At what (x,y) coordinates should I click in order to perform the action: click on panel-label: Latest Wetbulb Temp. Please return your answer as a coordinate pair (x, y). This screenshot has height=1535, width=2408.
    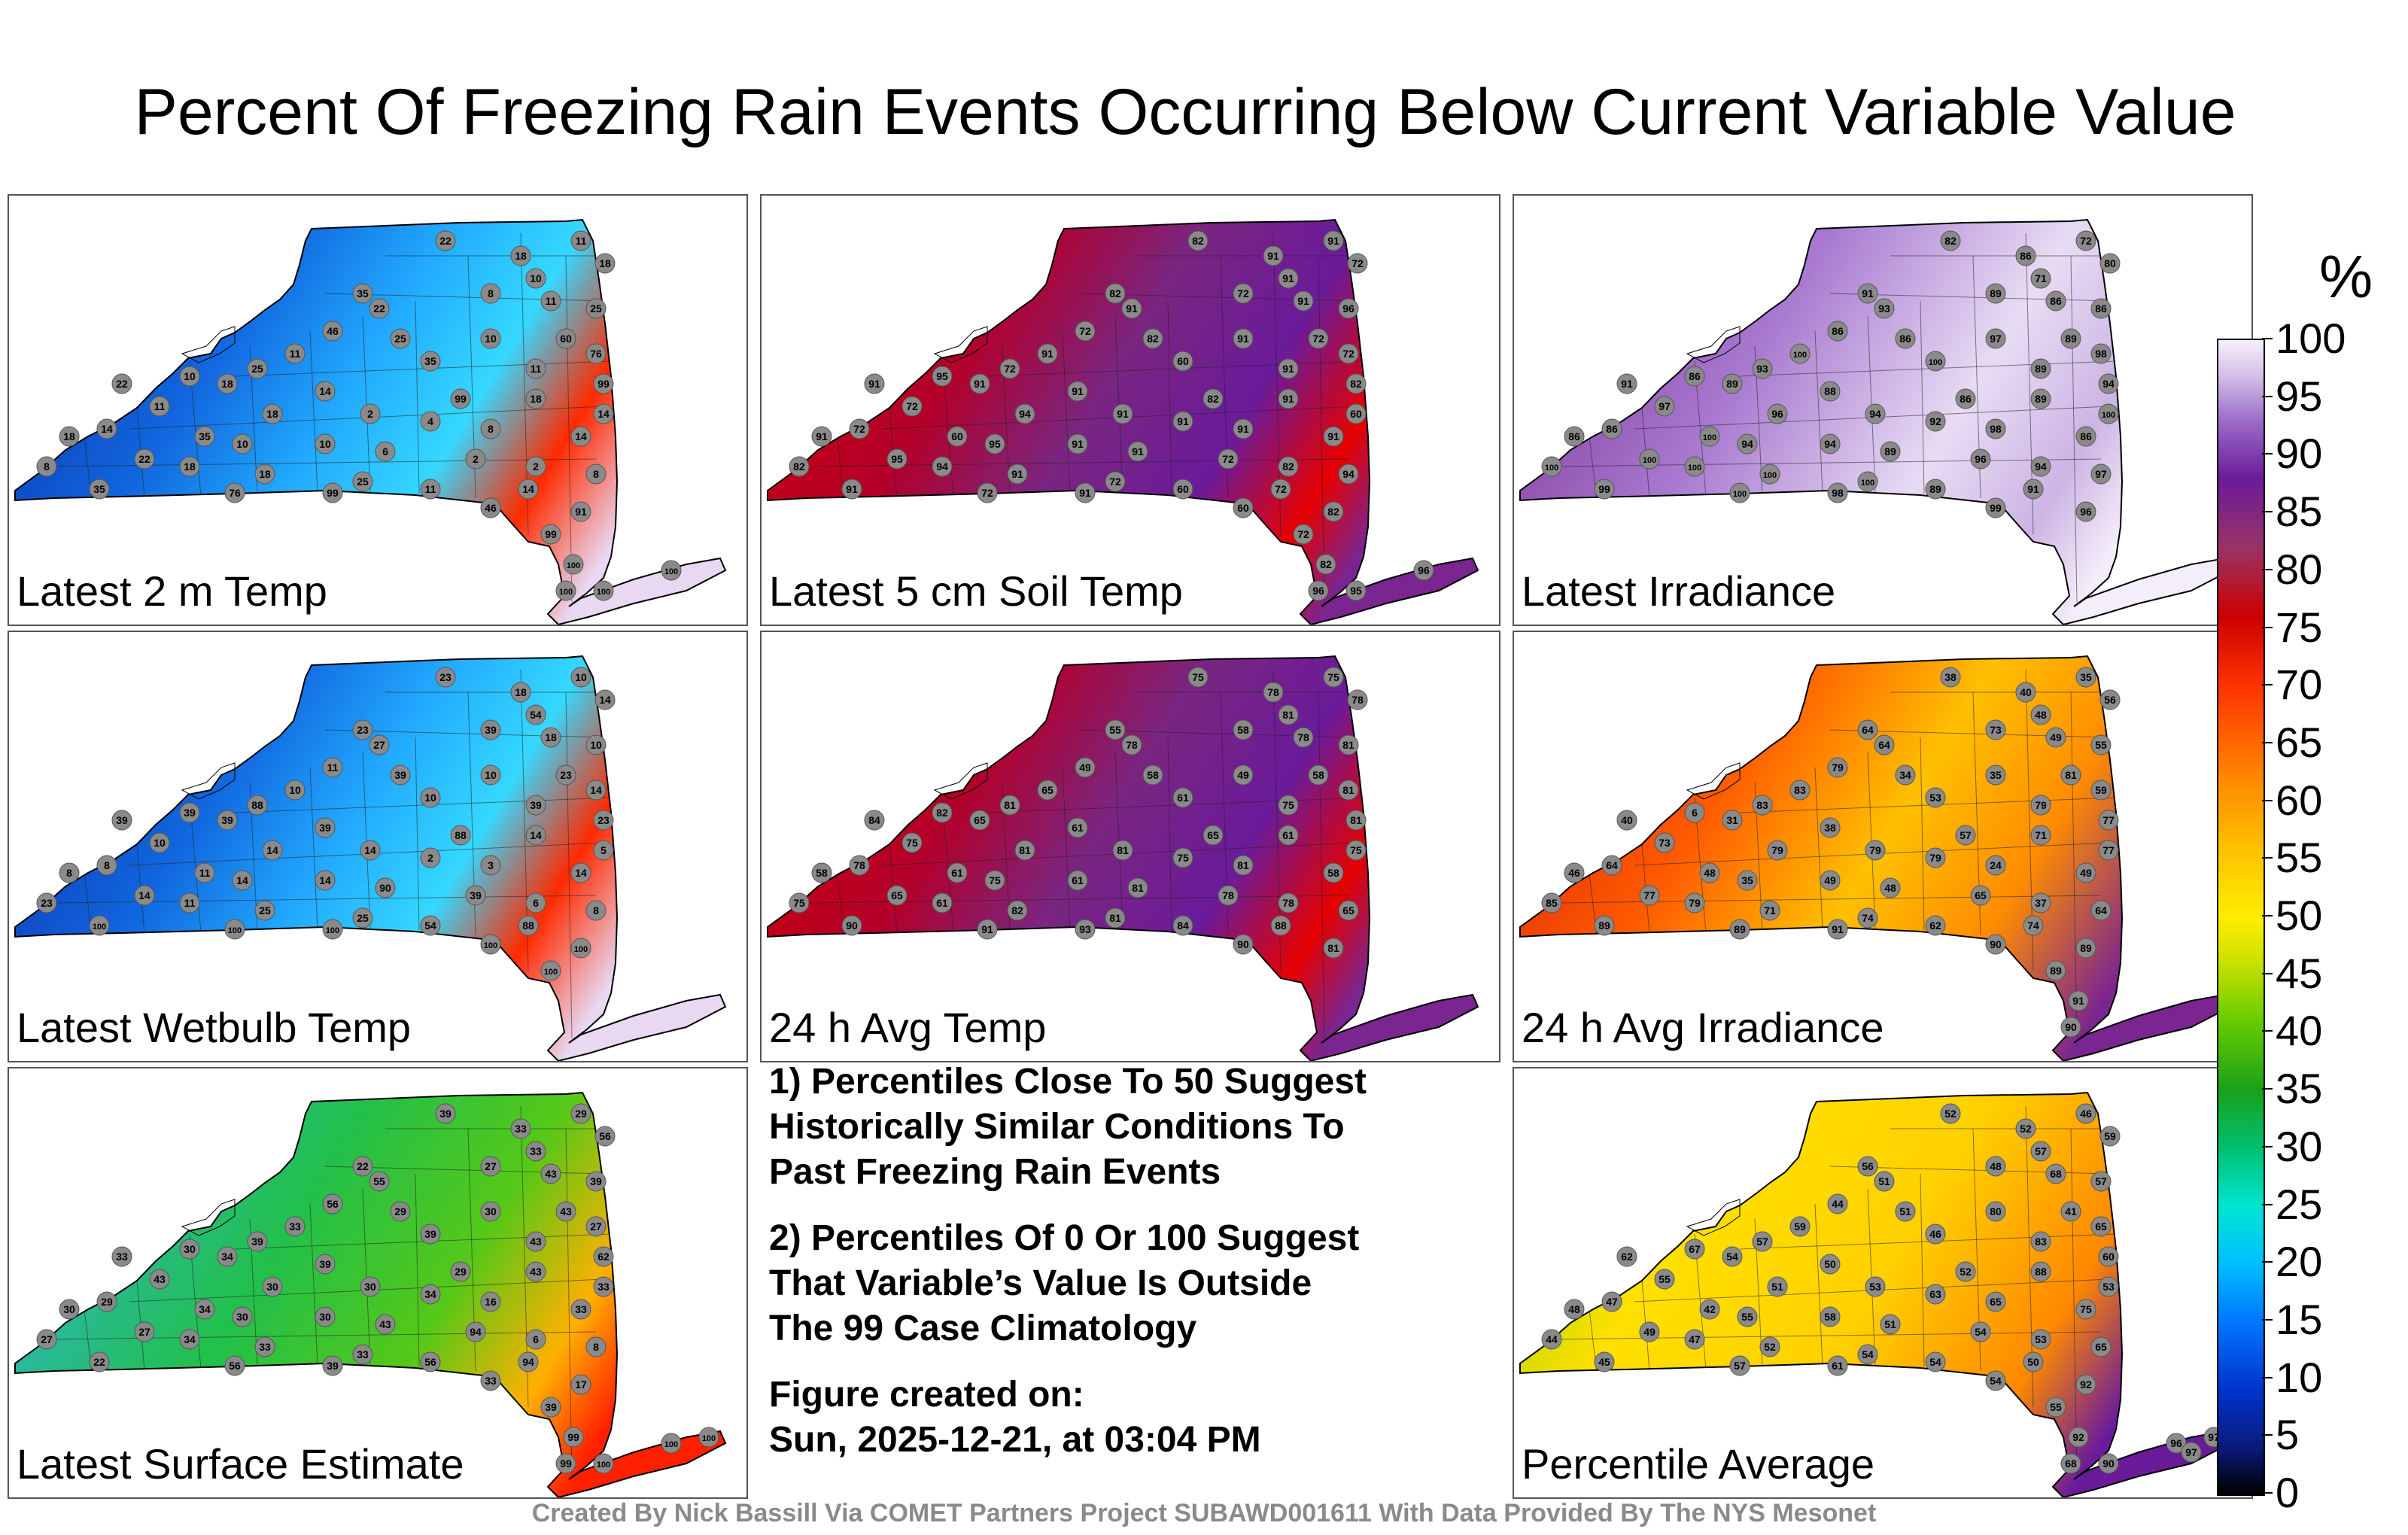
    Looking at the image, I should click on (214, 1027).